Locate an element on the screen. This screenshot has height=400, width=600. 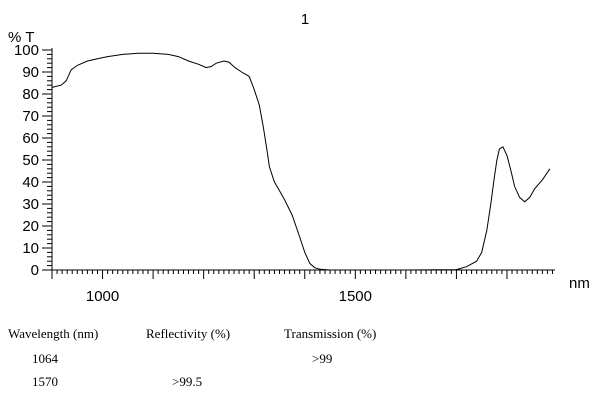
row1-transmission: >99 is located at coordinates (322, 358).